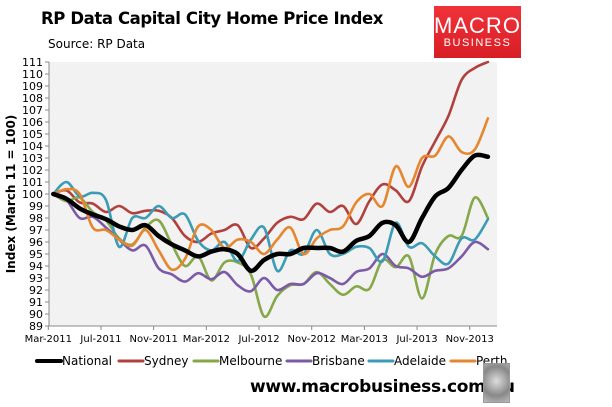  Describe the element at coordinates (258, 339) in the screenshot. I see `x-tick-label: Jul-2012` at that location.